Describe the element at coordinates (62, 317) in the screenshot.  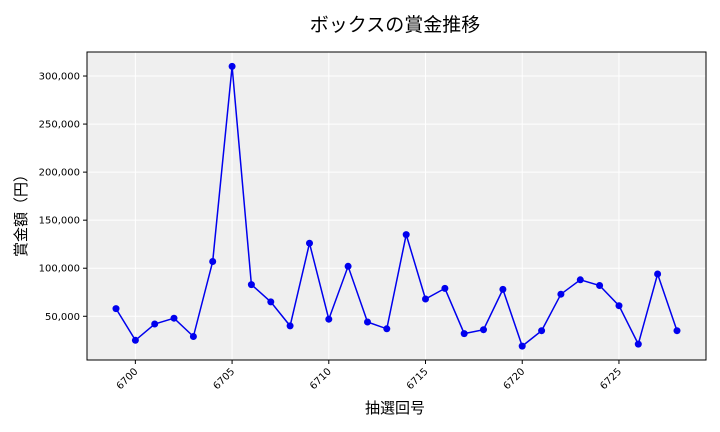
I see `y-tick-label: 50,000` at that location.